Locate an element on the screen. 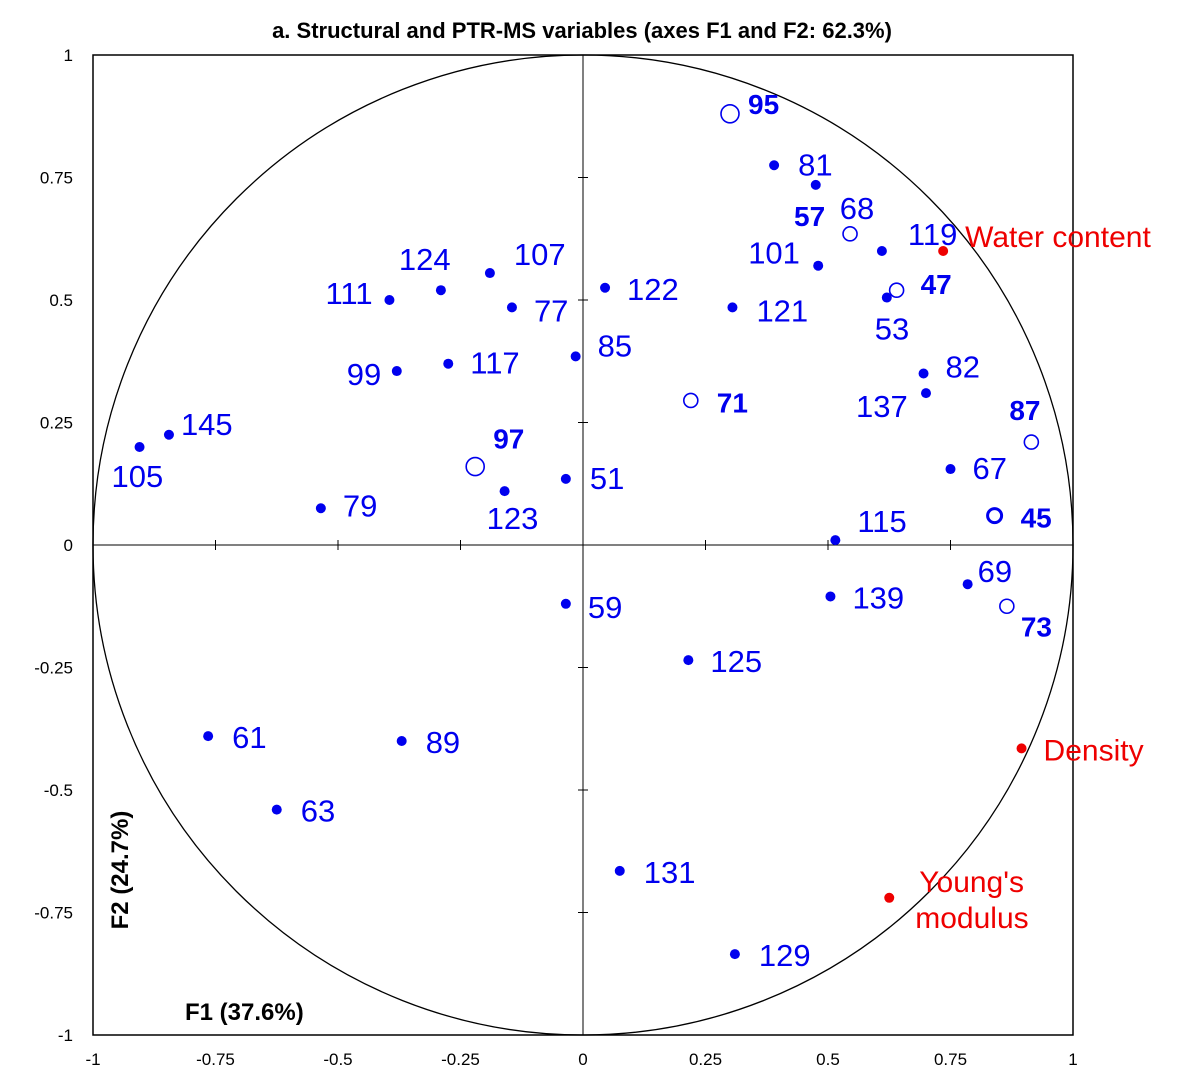  y-tick-label: 1 is located at coordinates (68, 55).